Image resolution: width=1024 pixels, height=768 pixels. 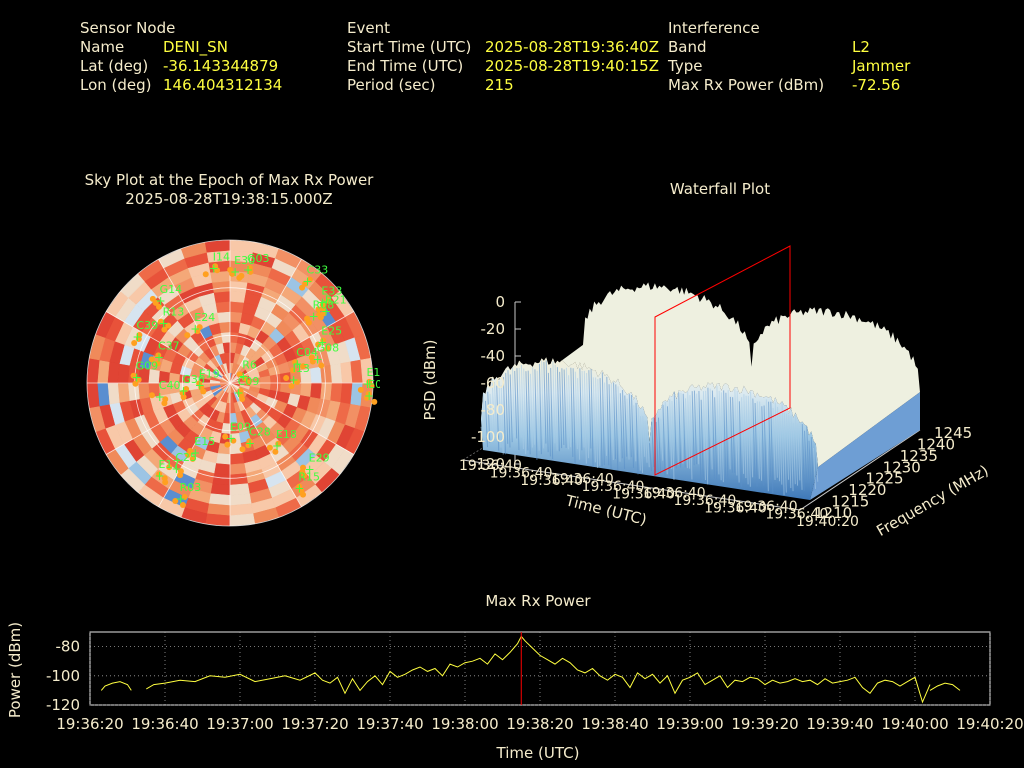 I want to click on sky-sat-label: C33, so click(x=318, y=270).